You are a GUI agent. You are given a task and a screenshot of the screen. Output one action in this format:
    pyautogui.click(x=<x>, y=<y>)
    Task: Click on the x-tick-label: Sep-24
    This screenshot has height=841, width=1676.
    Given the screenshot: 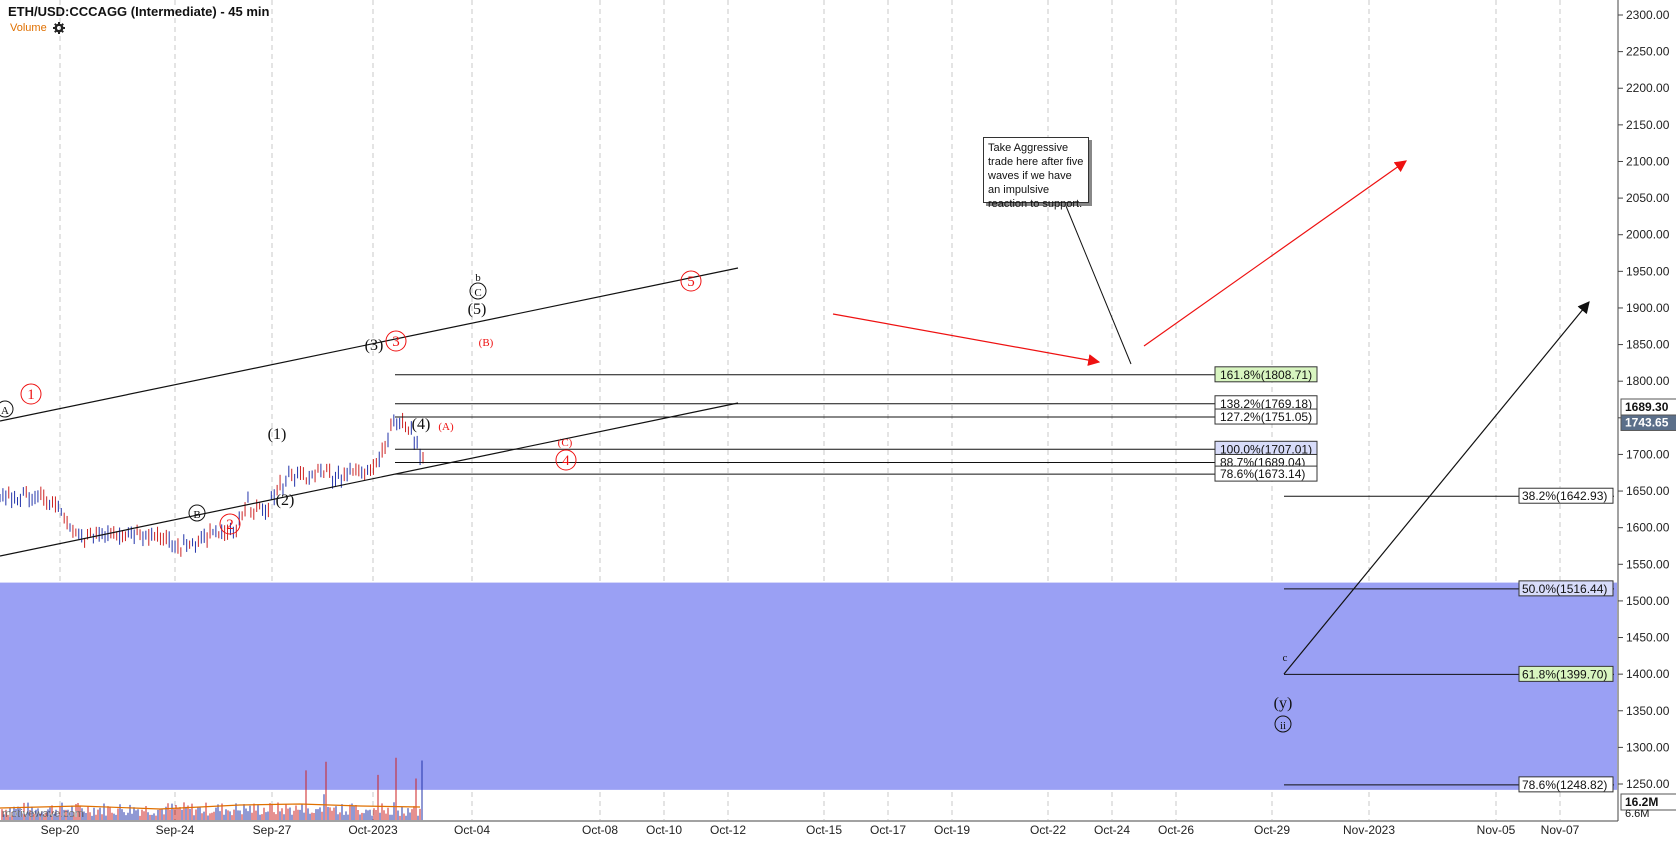 What is the action you would take?
    pyautogui.click(x=175, y=830)
    